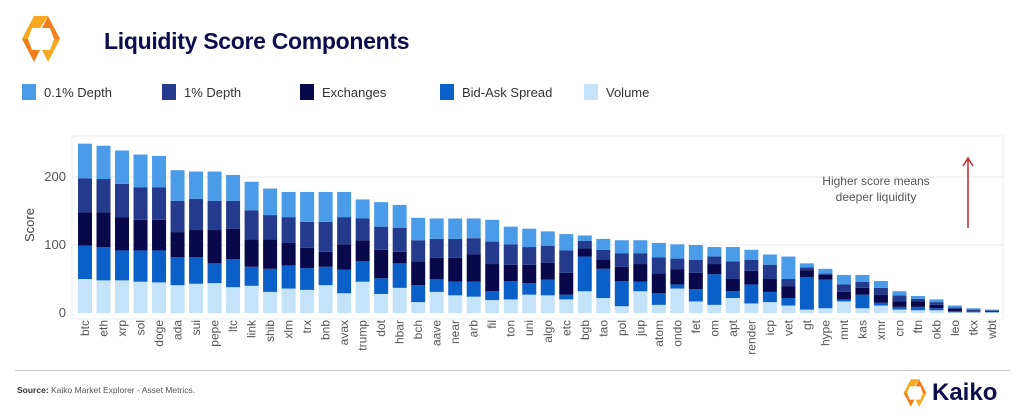 The image size is (1024, 417). What do you see at coordinates (965, 392) in the screenshot?
I see `kaiko-brand-text: Kaiko` at bounding box center [965, 392].